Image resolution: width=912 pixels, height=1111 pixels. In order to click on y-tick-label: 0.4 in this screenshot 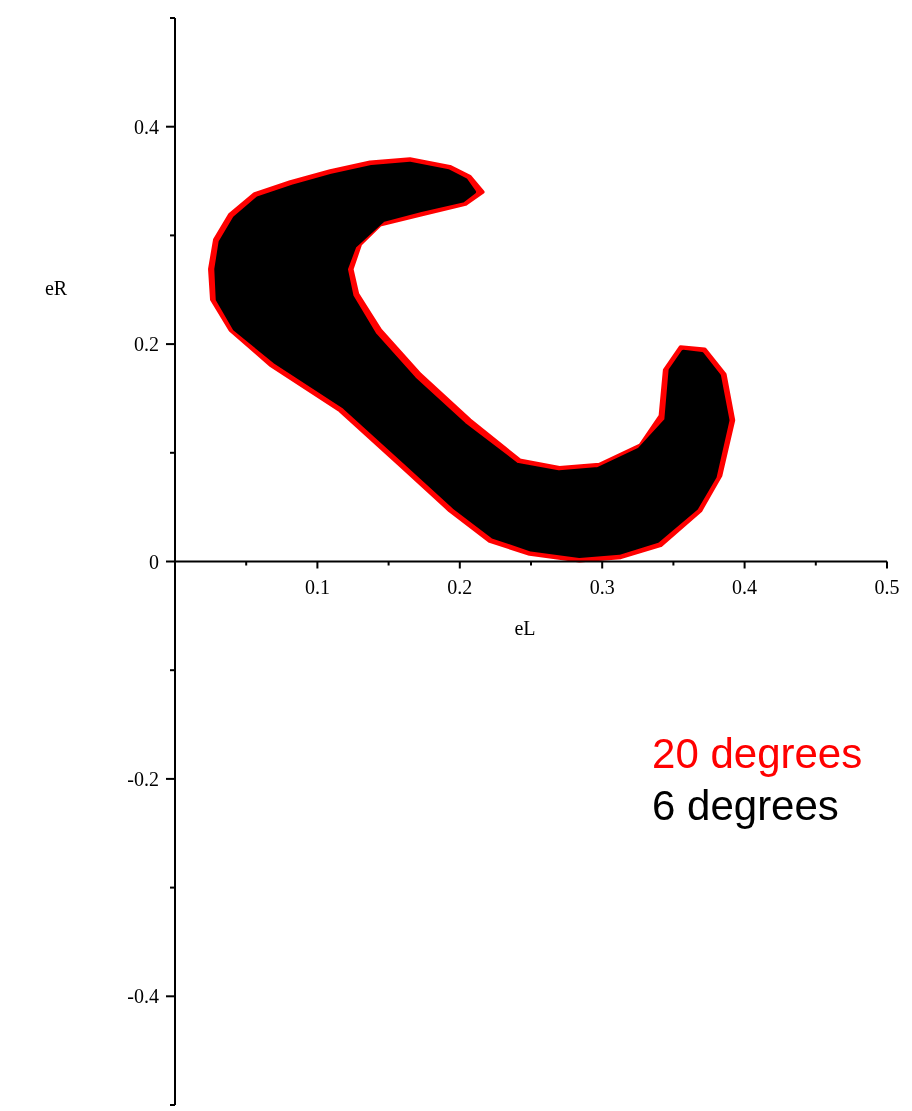, I will do `click(146, 126)`.